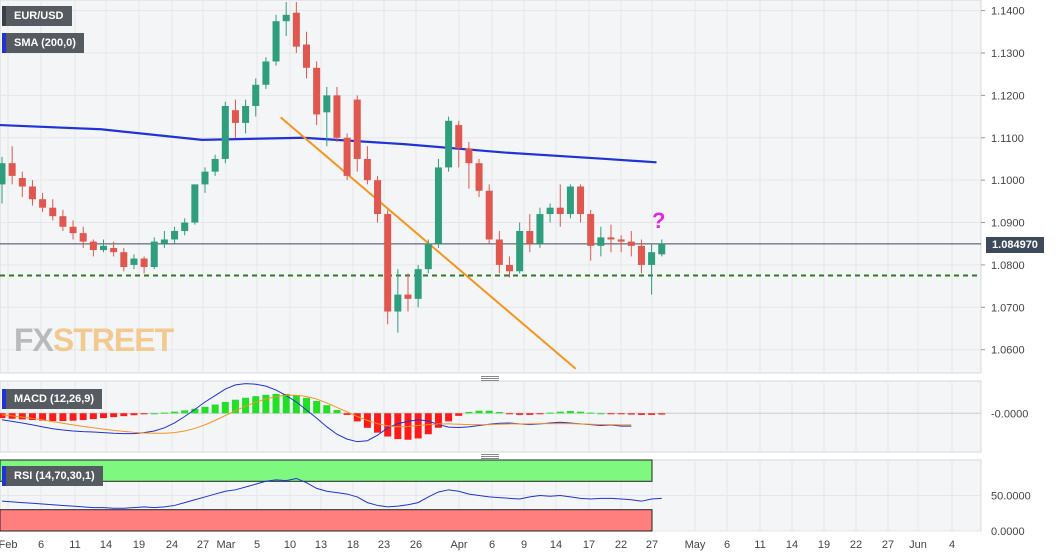 The height and width of the screenshot is (560, 1060). What do you see at coordinates (490, 378) in the screenshot?
I see `macd-resize-handle` at bounding box center [490, 378].